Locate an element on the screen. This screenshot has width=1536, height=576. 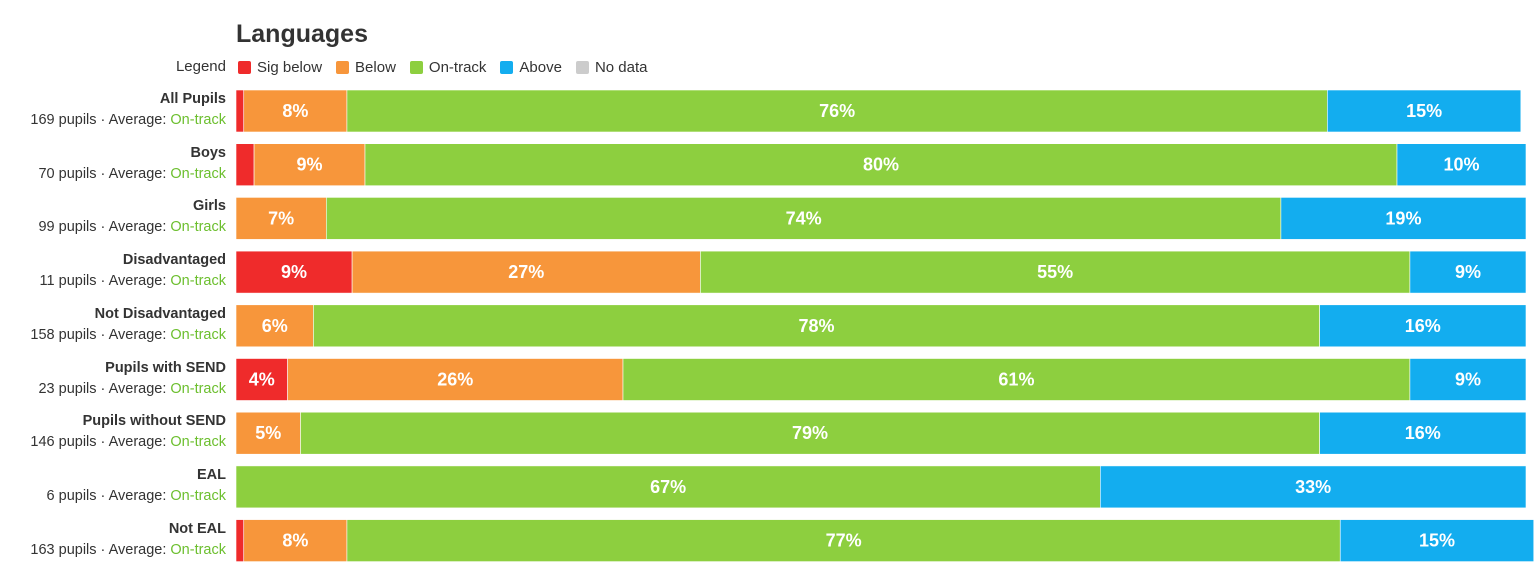
bar-row: 9% 80% 10% is located at coordinates (881, 164).